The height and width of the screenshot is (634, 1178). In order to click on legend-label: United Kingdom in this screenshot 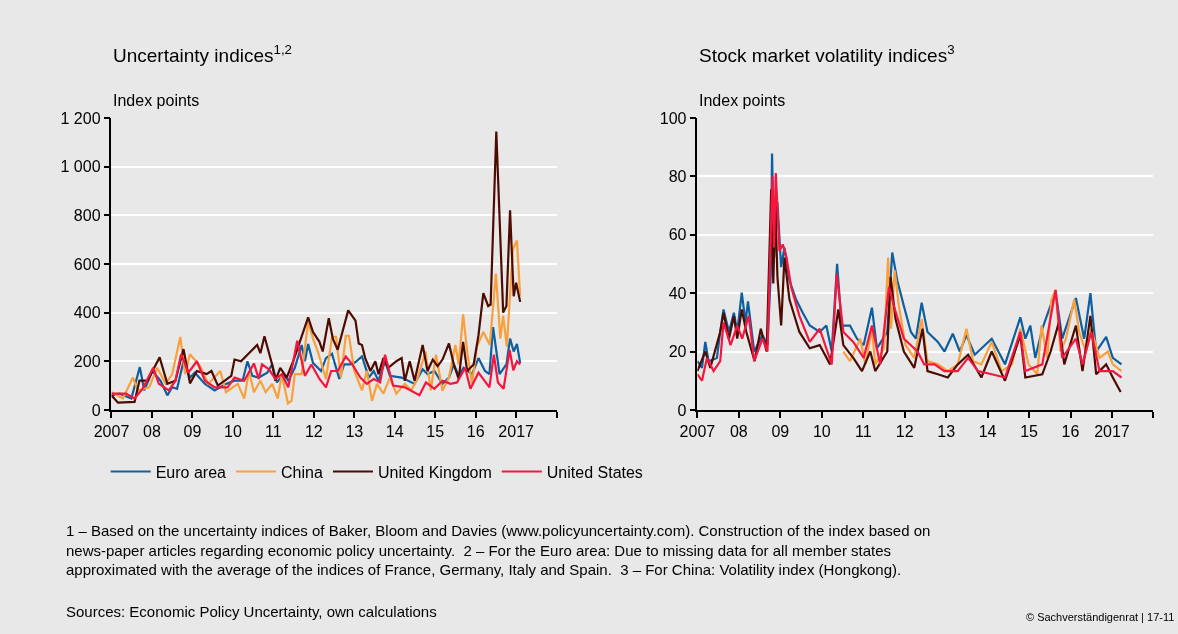, I will do `click(434, 472)`.